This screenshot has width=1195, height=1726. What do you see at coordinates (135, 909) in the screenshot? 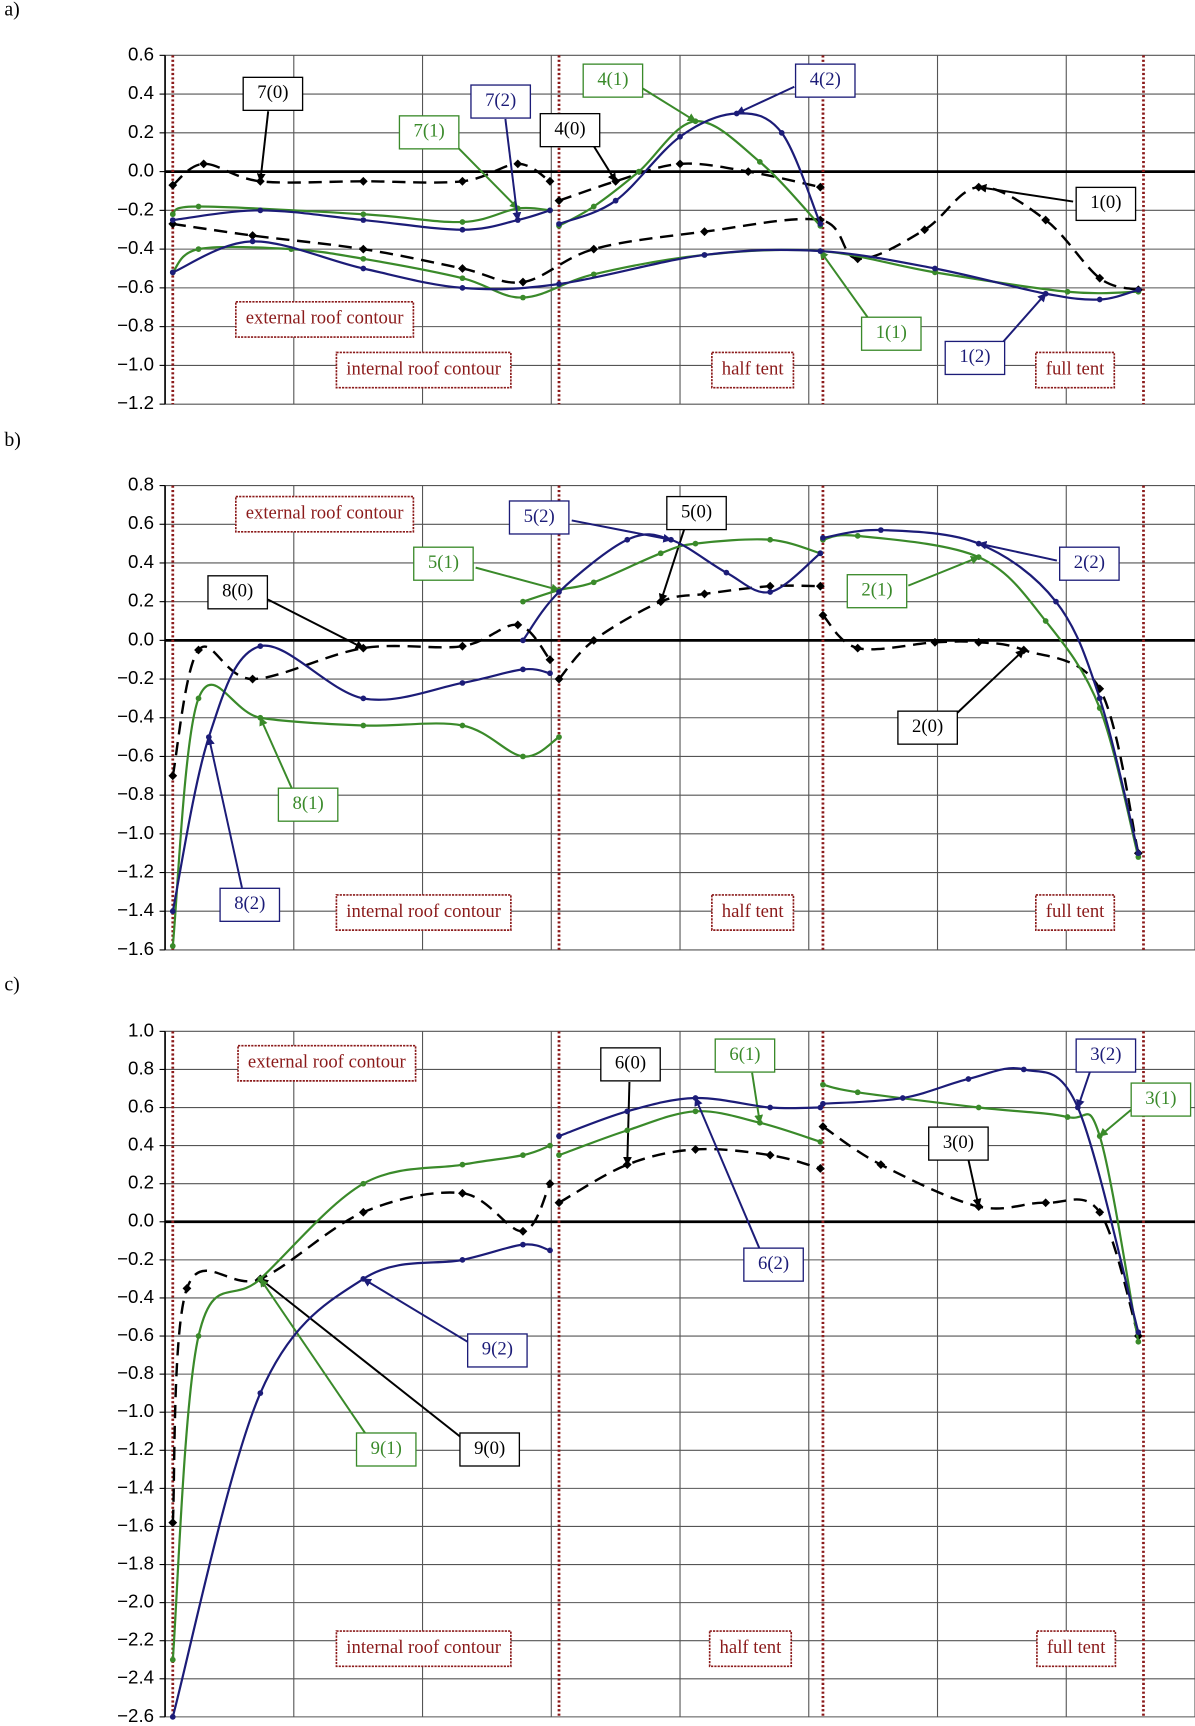
I see `y-tick-label: −1.4` at bounding box center [135, 909].